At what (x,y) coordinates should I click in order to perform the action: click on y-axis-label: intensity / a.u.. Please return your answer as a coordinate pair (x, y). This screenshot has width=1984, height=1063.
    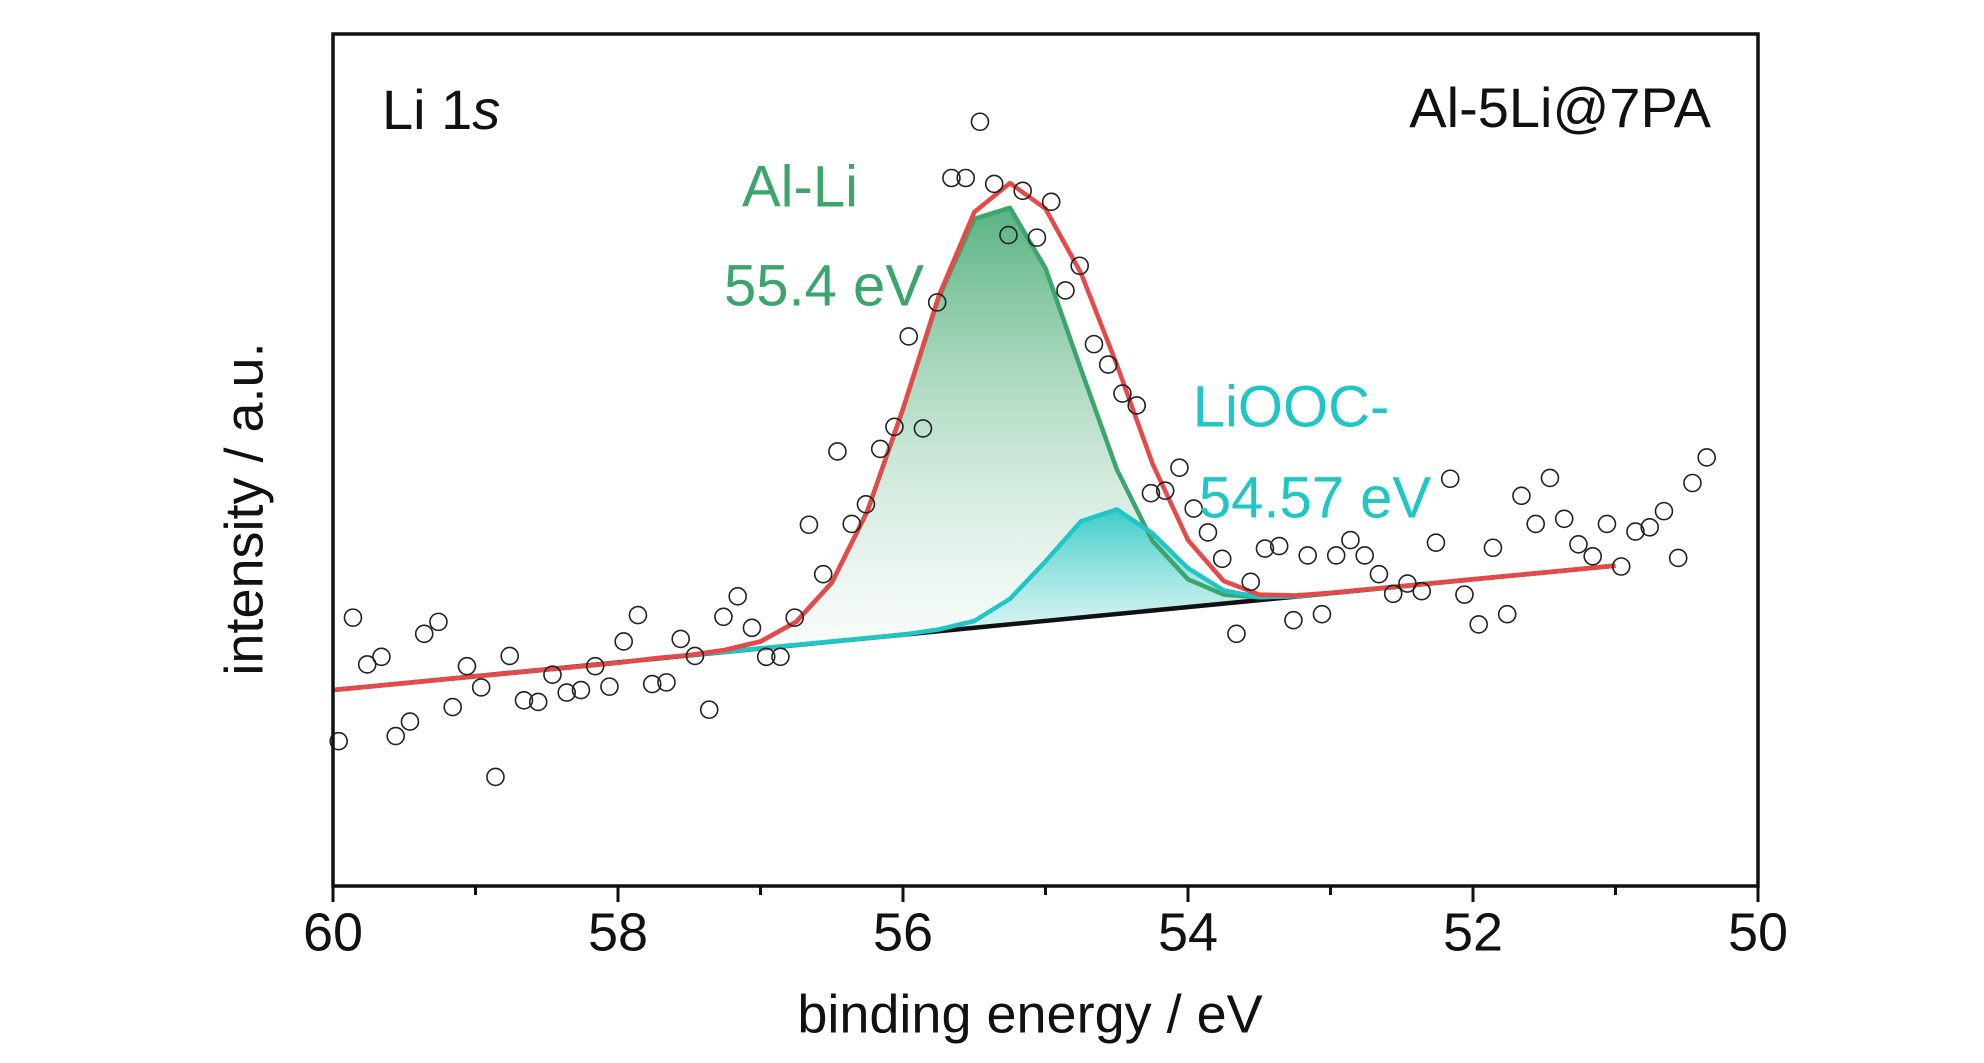
    Looking at the image, I should click on (244, 508).